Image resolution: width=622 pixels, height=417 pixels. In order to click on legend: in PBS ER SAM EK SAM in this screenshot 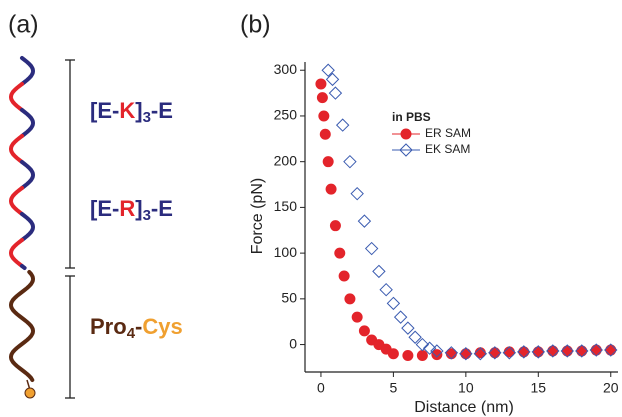, I will do `click(435, 135)`.